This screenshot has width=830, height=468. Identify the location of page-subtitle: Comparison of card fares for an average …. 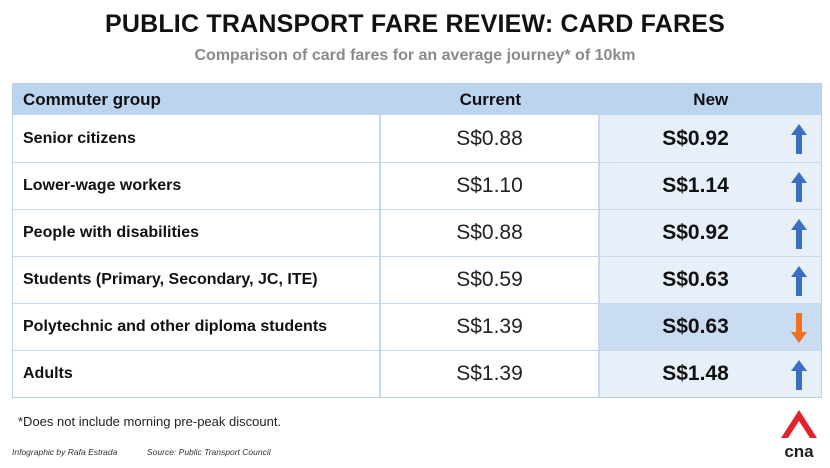
(415, 55).